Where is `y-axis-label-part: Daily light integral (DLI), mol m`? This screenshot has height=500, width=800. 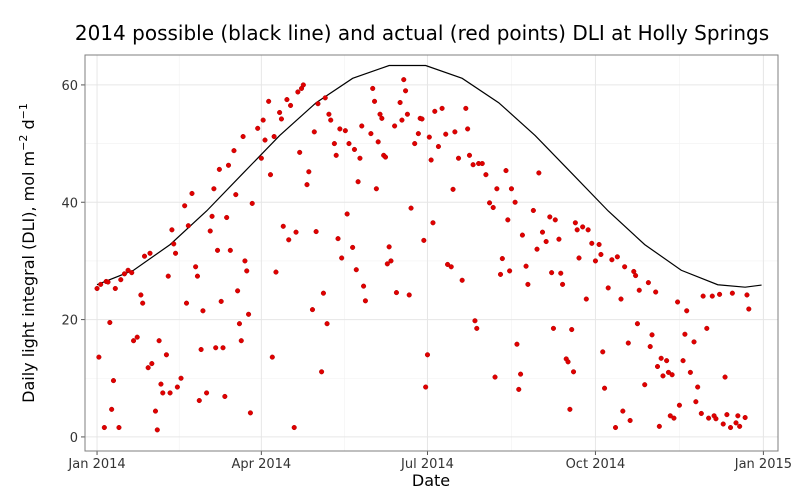
y-axis-label-part: Daily light integral (DLI), mol m is located at coordinates (28, 277).